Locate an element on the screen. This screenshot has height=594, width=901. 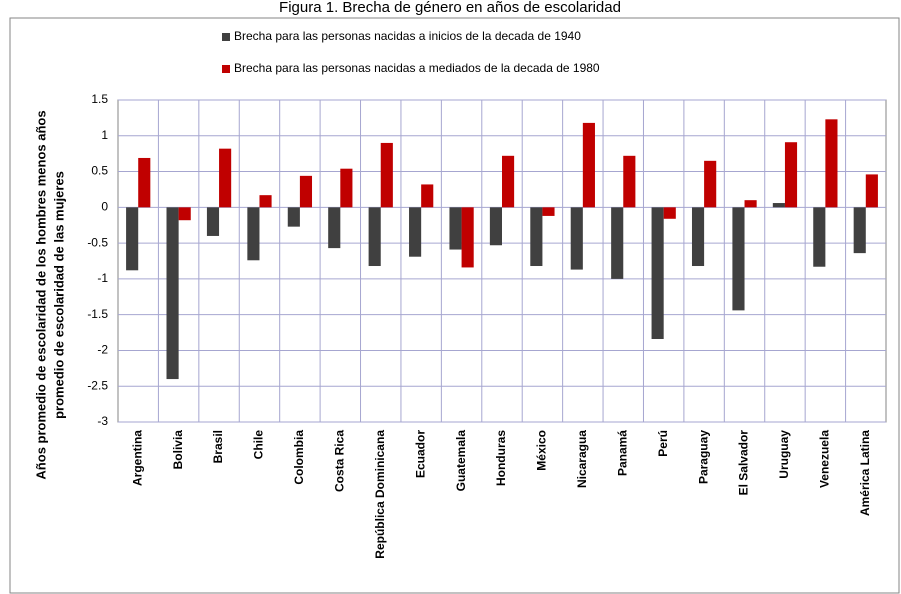
x-tick-label: Panamá is located at coordinates (622, 453).